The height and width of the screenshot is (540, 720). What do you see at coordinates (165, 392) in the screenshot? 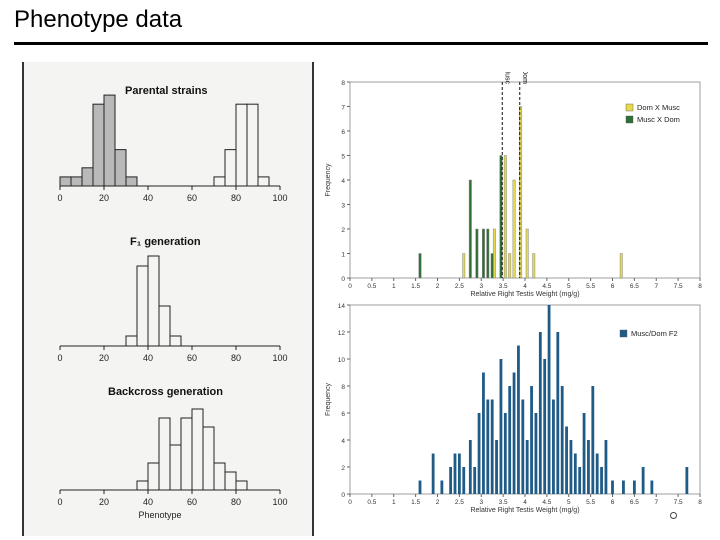
I see `chart-title: Backcross generation` at bounding box center [165, 392].